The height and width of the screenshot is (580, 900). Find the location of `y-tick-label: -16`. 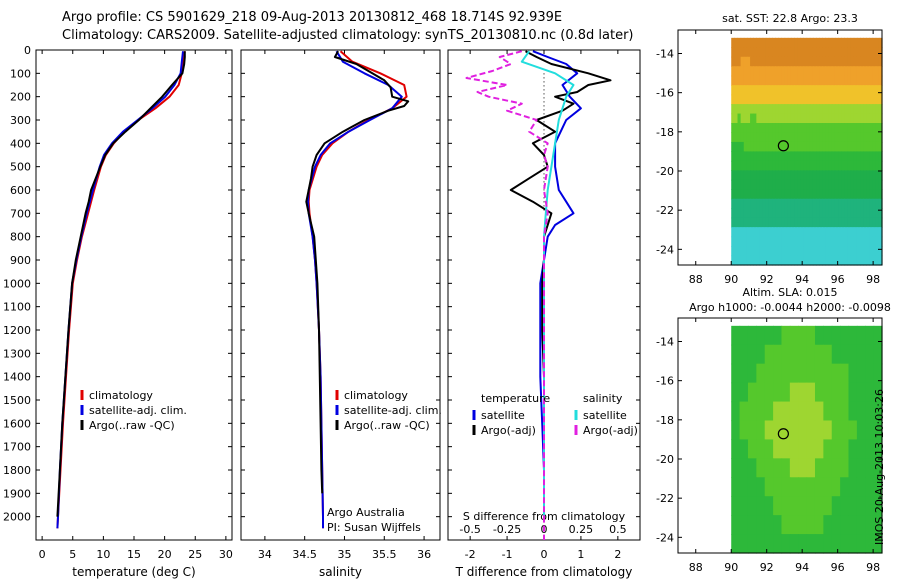

y-tick-label: -16 is located at coordinates (665, 381).